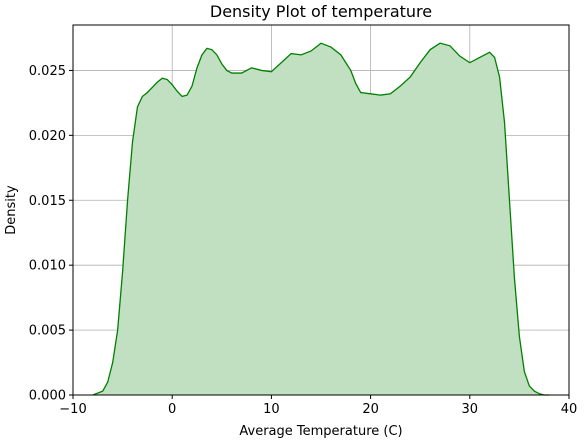 The image size is (585, 443). Describe the element at coordinates (470, 409) in the screenshot. I see `x-tick-label: 30` at that location.